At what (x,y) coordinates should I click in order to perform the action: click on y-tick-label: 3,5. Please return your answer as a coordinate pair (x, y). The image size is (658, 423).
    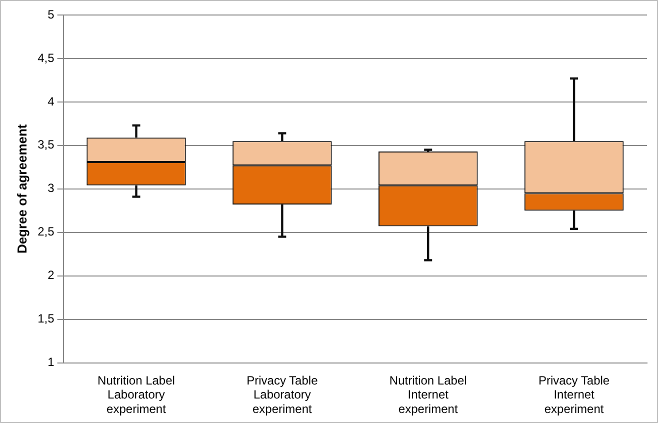
    Looking at the image, I should click on (46, 145).